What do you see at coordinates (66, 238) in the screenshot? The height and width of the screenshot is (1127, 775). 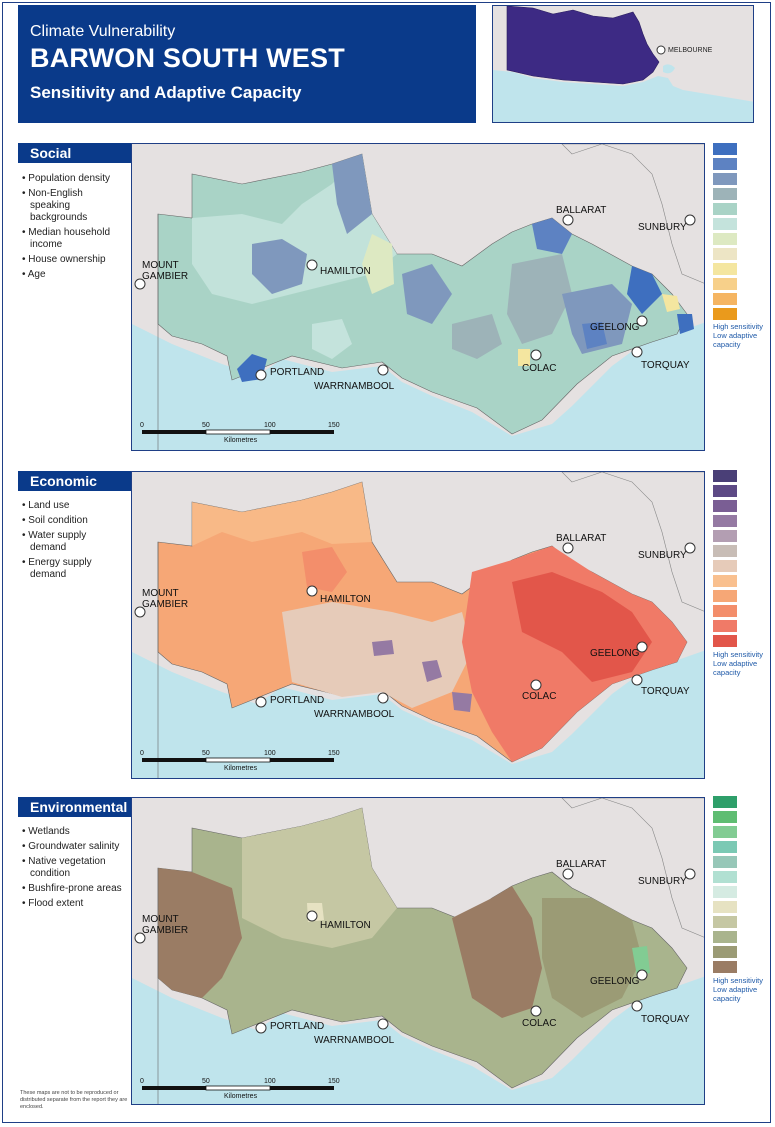 I see `indicator-item: • Median household income` at bounding box center [66, 238].